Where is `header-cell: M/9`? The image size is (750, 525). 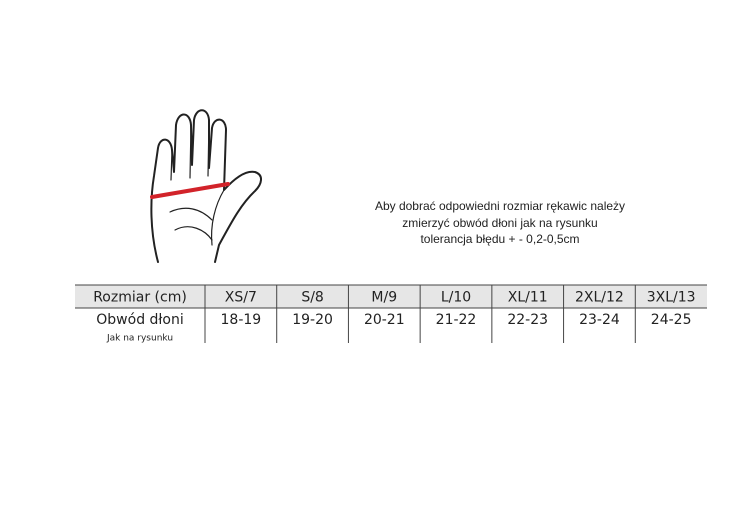 header-cell: M/9 is located at coordinates (384, 298).